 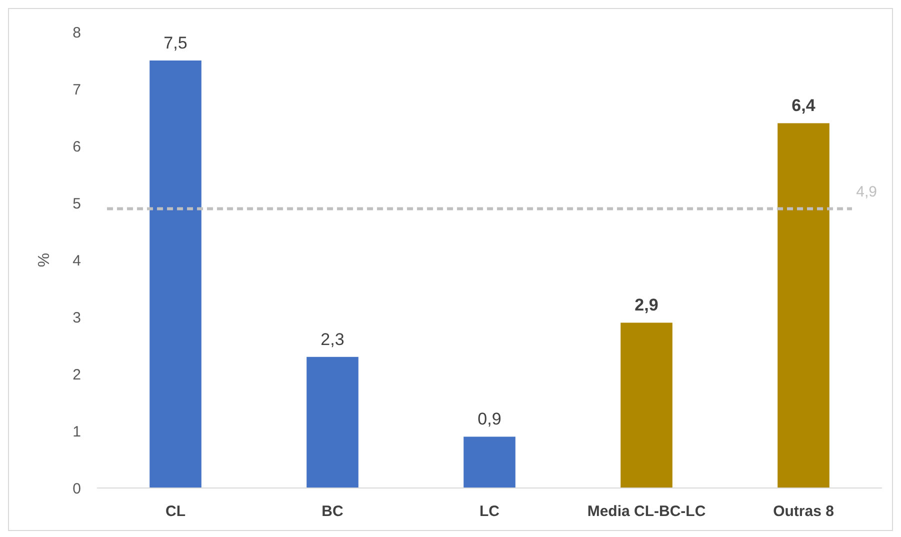 I want to click on y-tick-label: 1, so click(x=76, y=431).